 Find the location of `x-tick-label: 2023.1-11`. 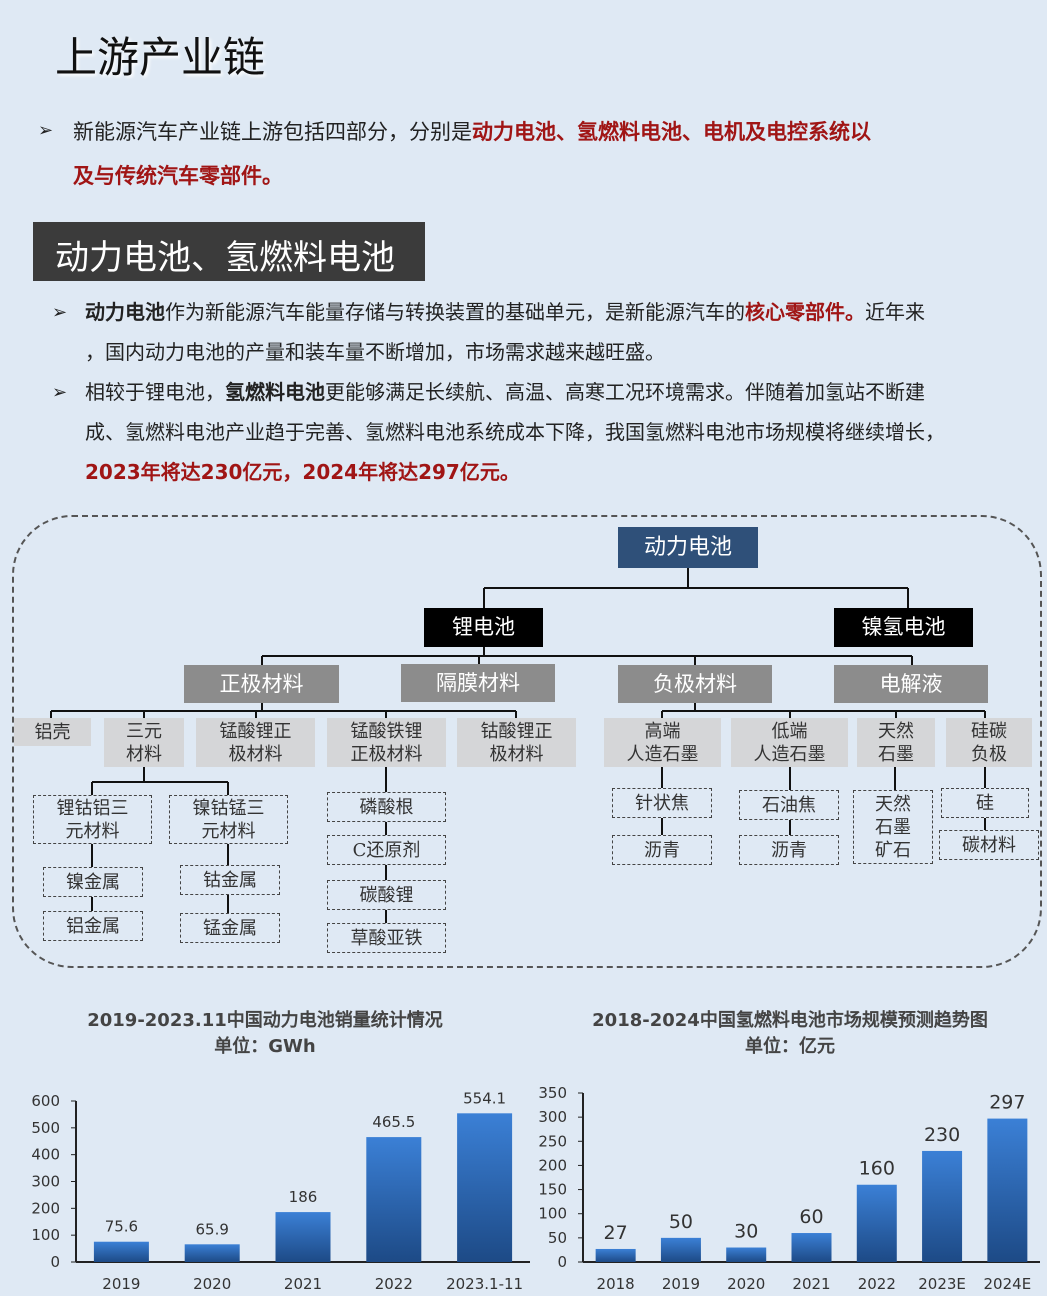

x-tick-label: 2023.1-11 is located at coordinates (484, 1284).